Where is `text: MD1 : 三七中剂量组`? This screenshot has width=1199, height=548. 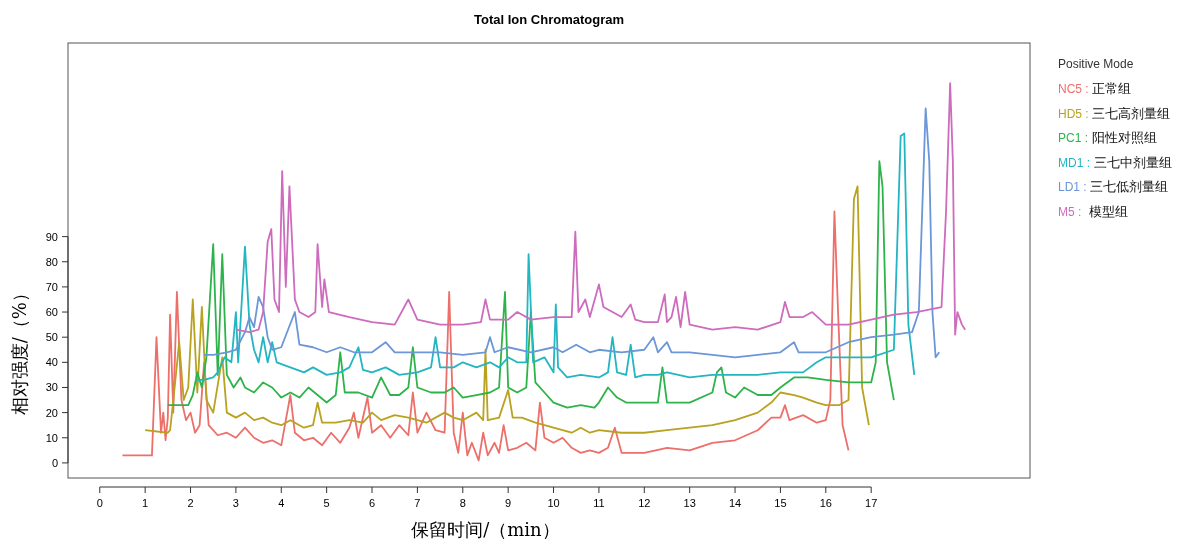 text: MD1 : 三七中剂量组 is located at coordinates (1115, 162).